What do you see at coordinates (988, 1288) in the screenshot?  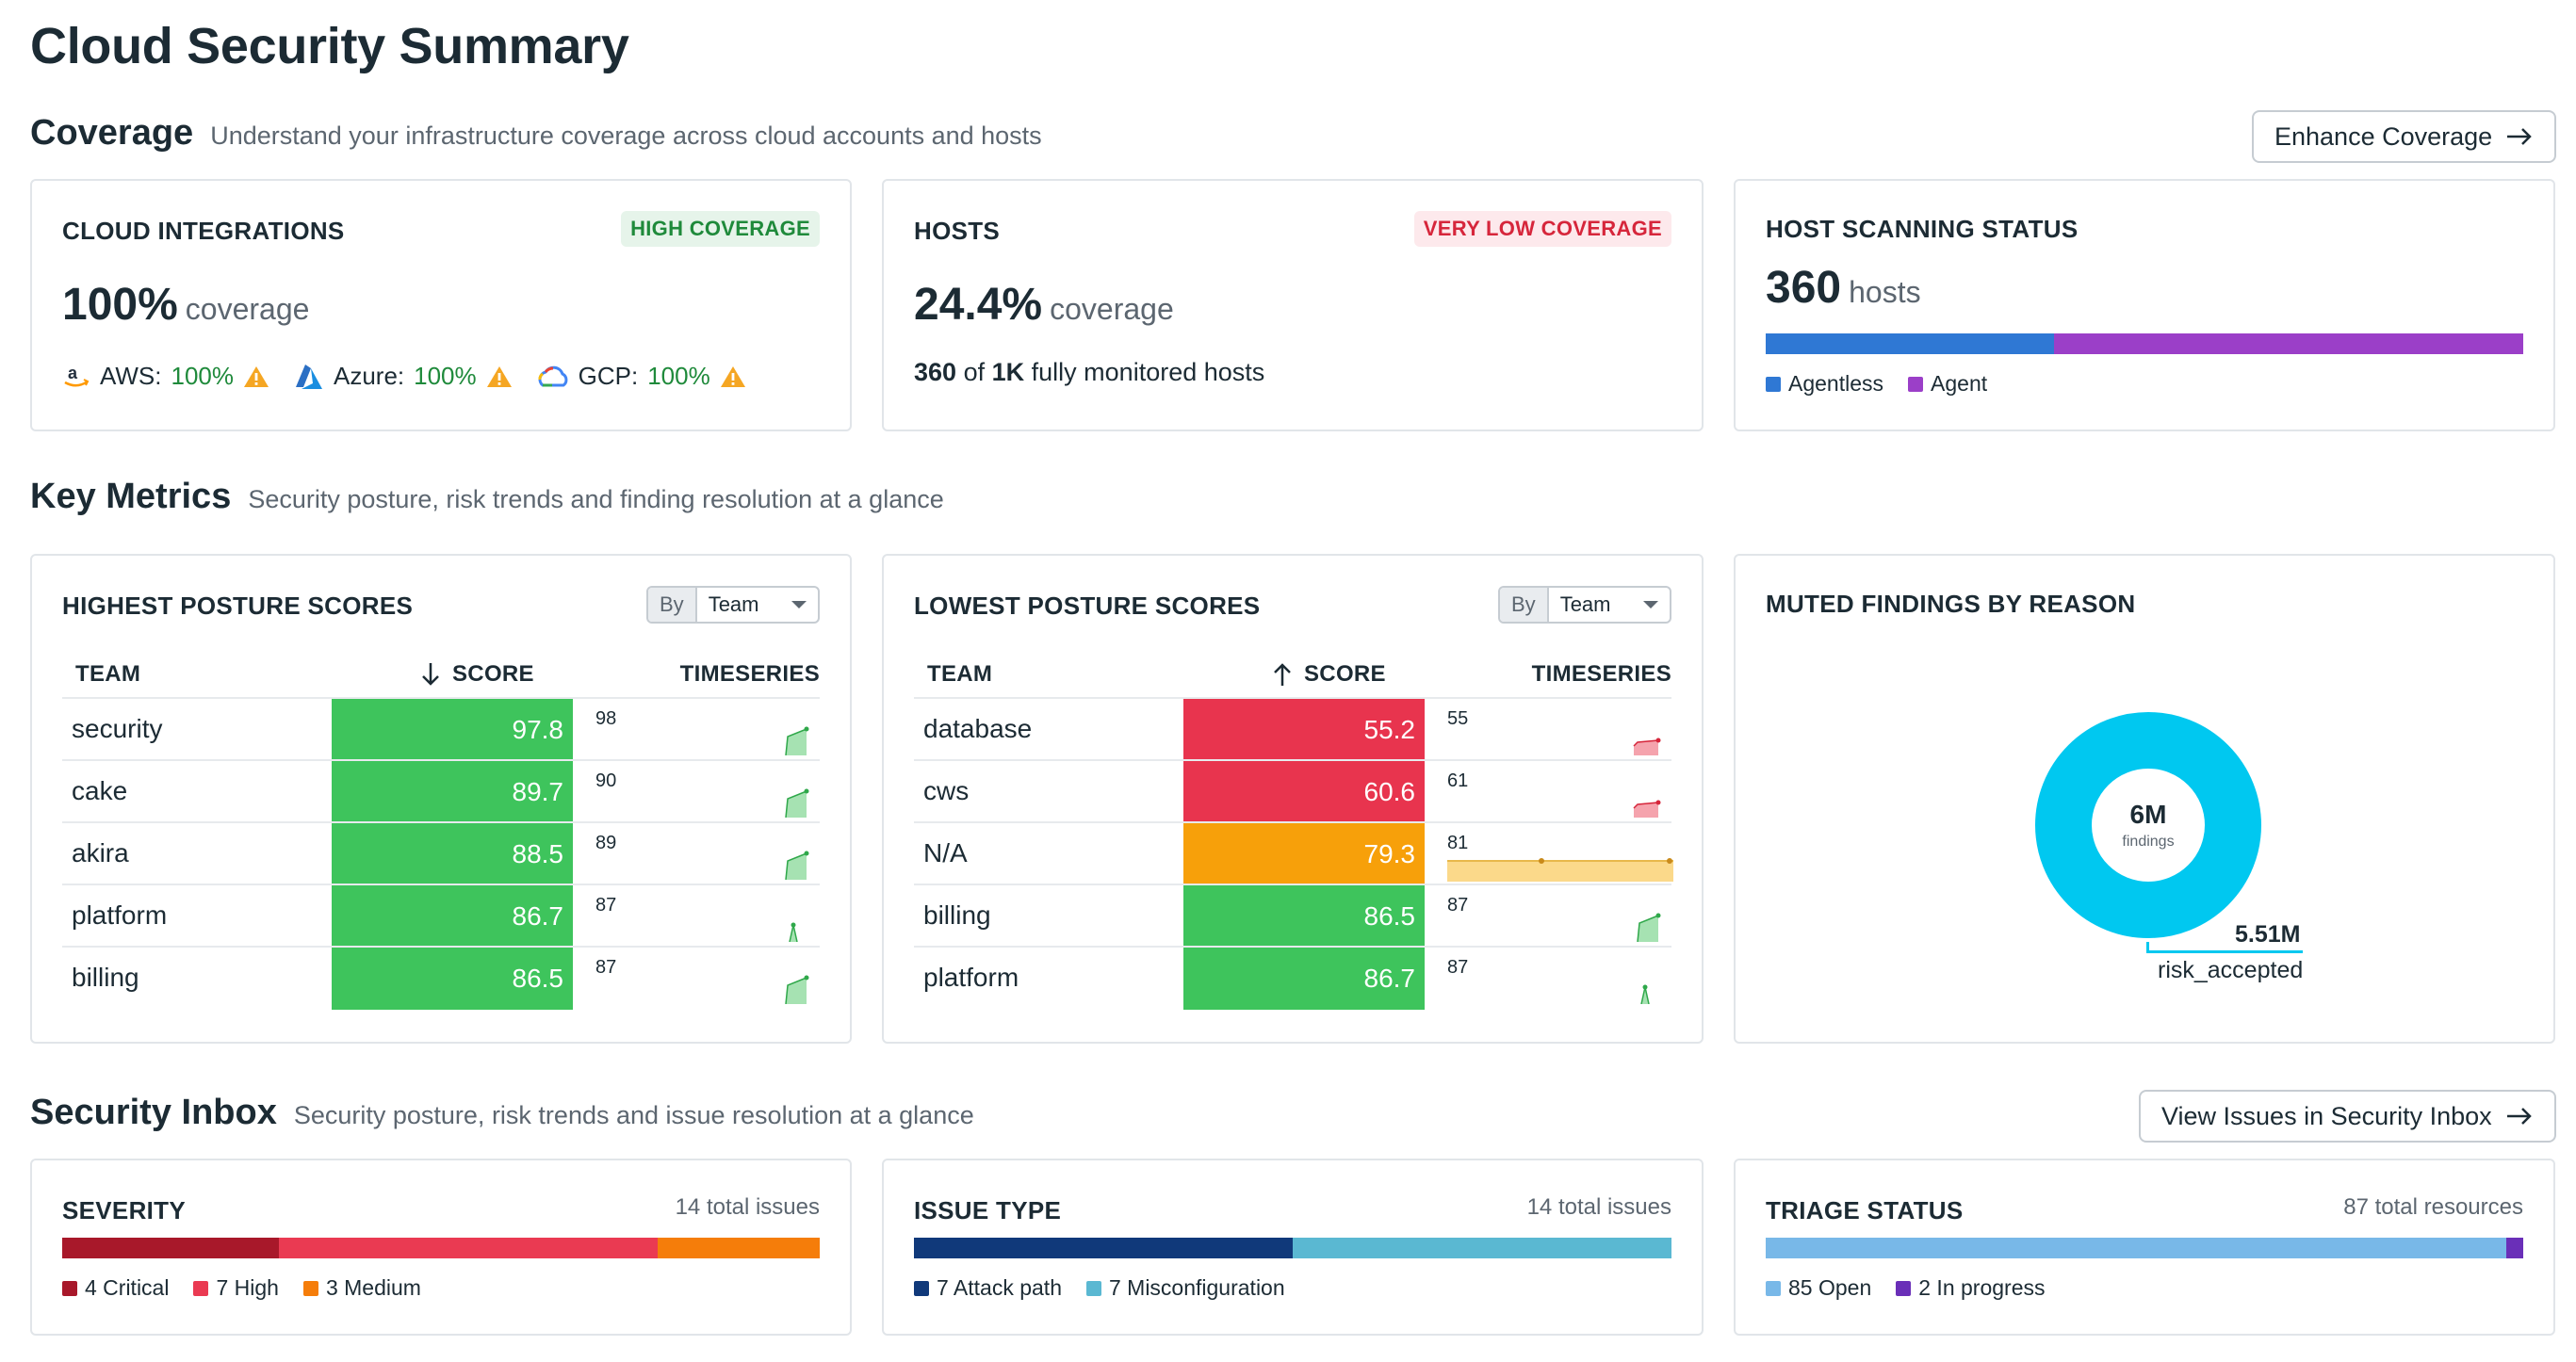 I see `legend-item-7-attack-path: 7 Attack path` at bounding box center [988, 1288].